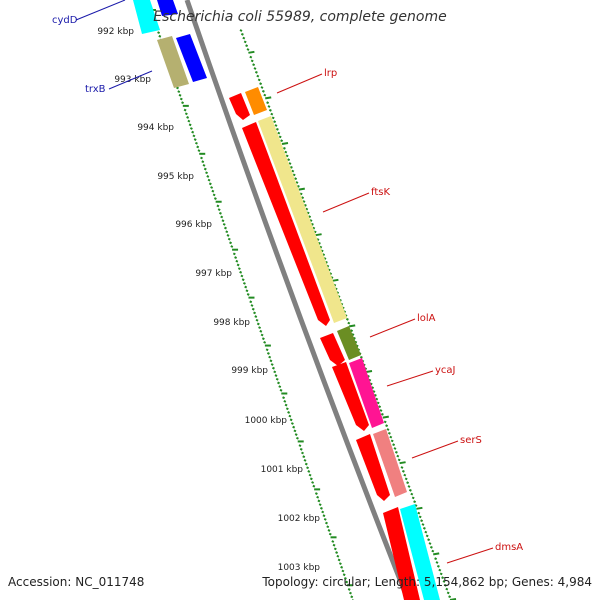 This screenshot has width=600, height=604. Describe the element at coordinates (239, 106) in the screenshot. I see `cds-arrow-lrp` at that location.